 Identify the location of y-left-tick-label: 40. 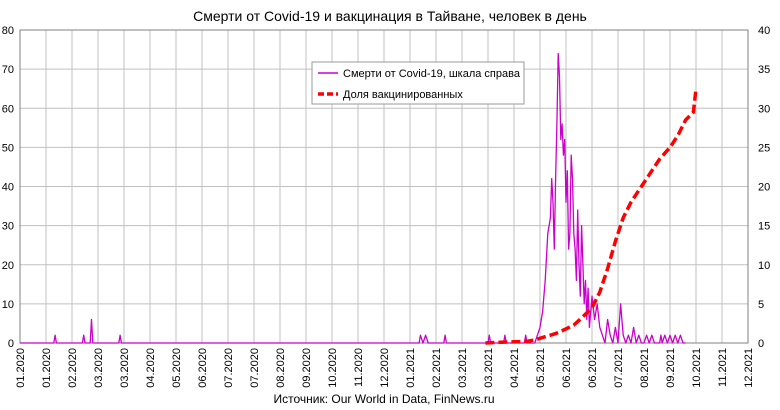
(8, 188).